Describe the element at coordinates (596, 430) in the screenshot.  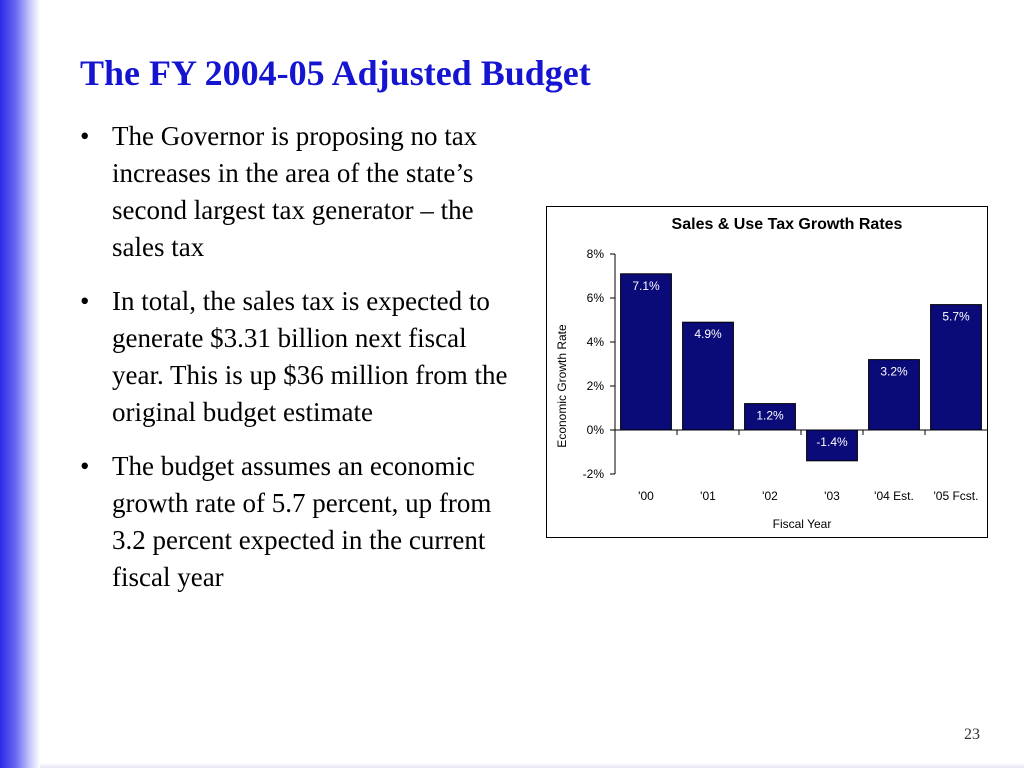
I see `y-tick-label: 0%` at that location.